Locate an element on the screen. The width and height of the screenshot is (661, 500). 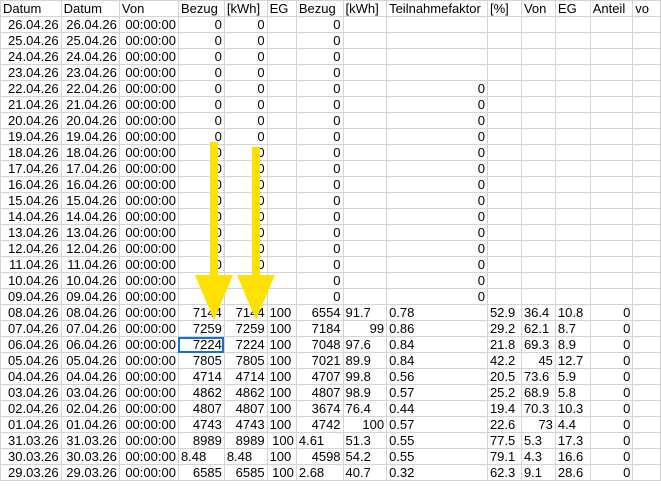
cell: 07.04.26 is located at coordinates (90, 328).